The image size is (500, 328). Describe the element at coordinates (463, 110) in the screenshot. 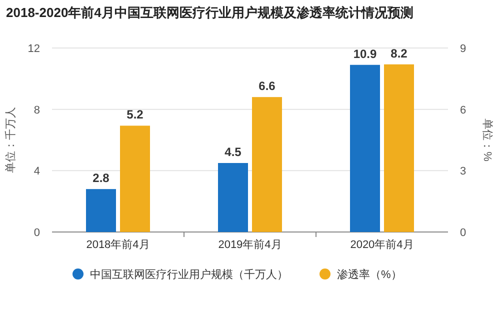

I see `y2-tick-label: 6` at that location.